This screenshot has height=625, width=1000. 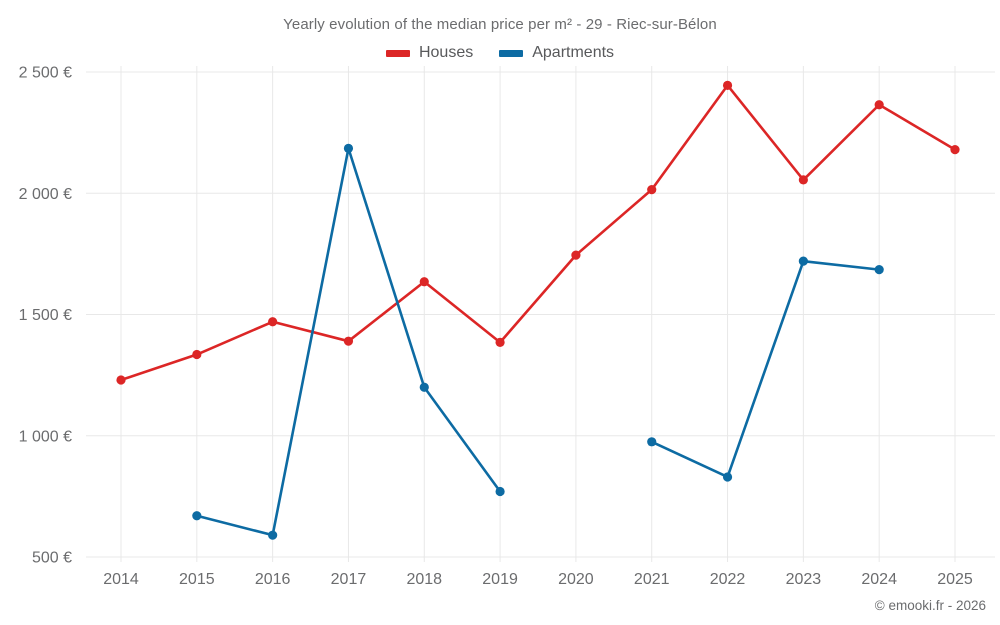 What do you see at coordinates (197, 579) in the screenshot?
I see `x-axis-tick-label: 2015` at bounding box center [197, 579].